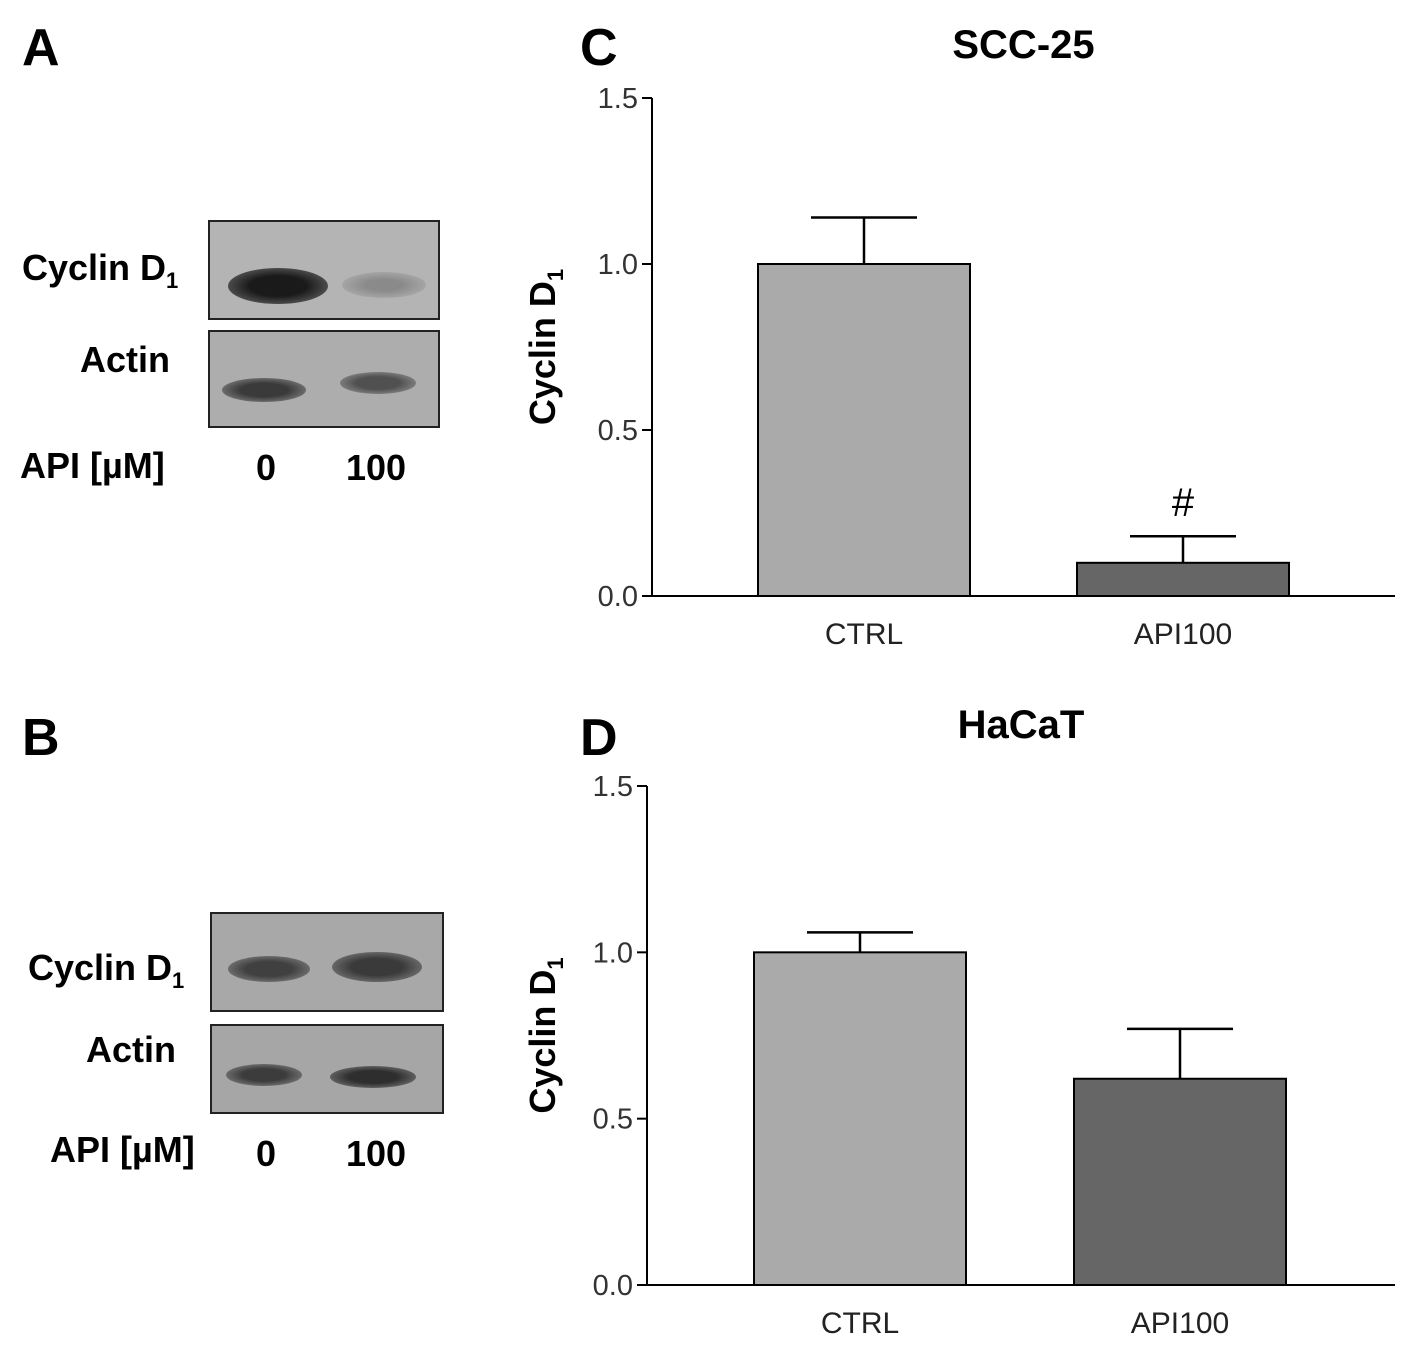 The width and height of the screenshot is (1417, 1354). I want to click on chart-c-xtick-label-1: API100, so click(1183, 634).